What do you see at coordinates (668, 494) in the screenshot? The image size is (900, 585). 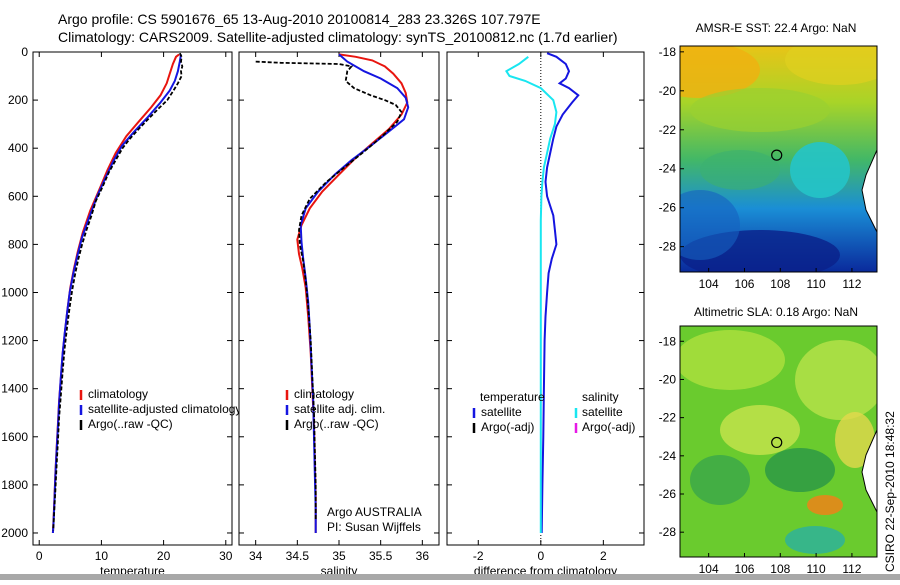 I see `sla_map-ytick-label: -26` at bounding box center [668, 494].